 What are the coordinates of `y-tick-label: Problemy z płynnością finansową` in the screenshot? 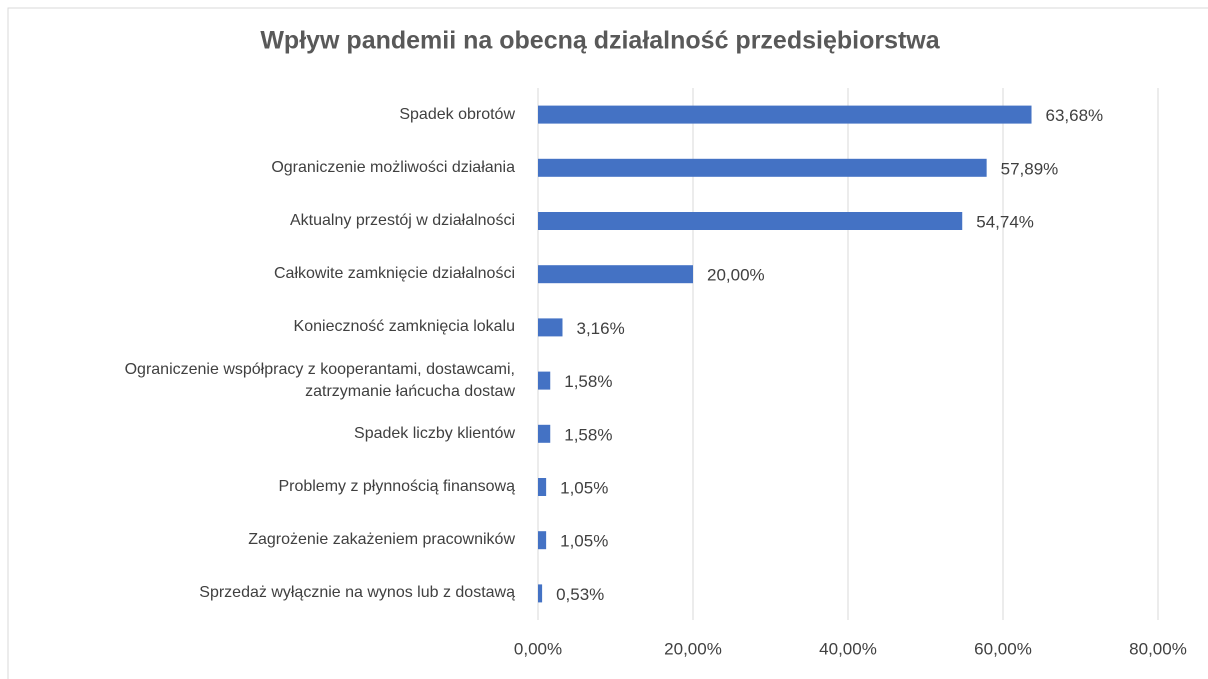 It's located at (396, 486).